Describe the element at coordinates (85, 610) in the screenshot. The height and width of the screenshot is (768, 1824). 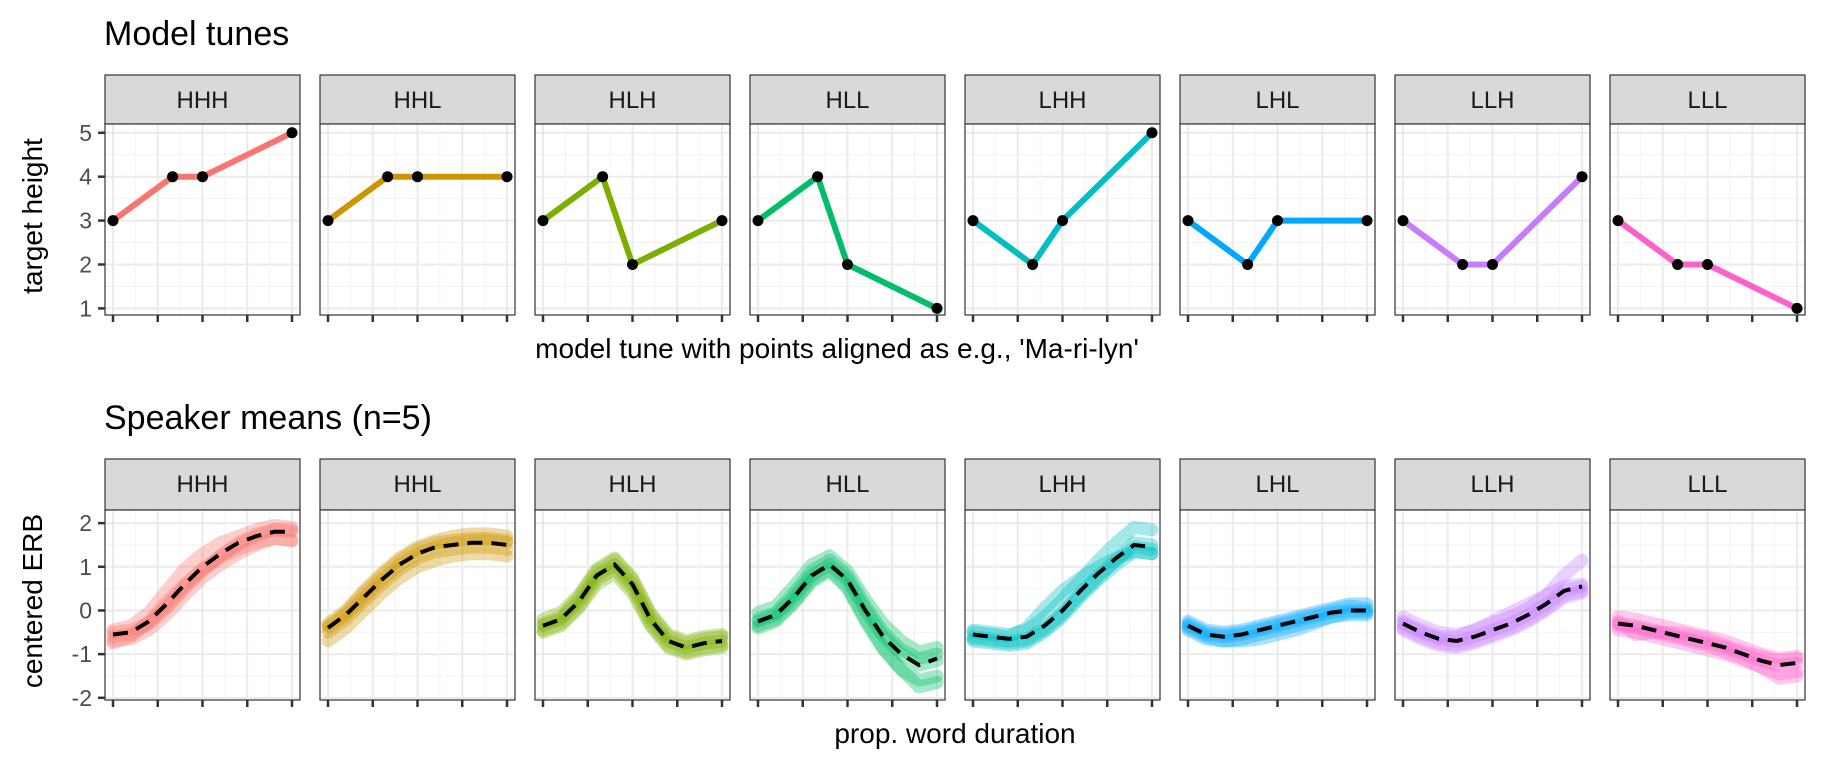
I see `y-tick-label: 0` at that location.